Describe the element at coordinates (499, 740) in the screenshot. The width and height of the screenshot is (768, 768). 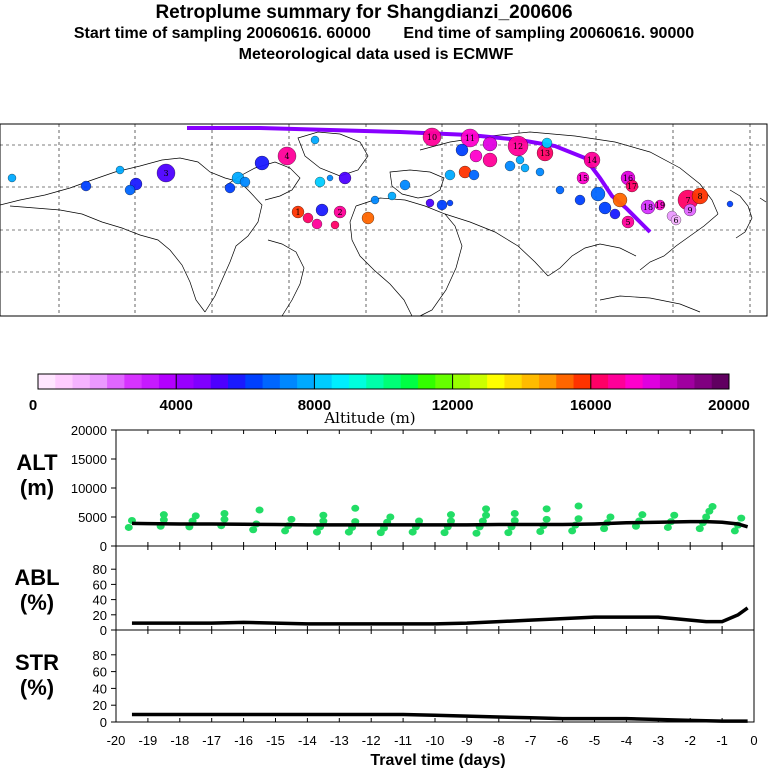
I see `x-tick-label: -8` at that location.